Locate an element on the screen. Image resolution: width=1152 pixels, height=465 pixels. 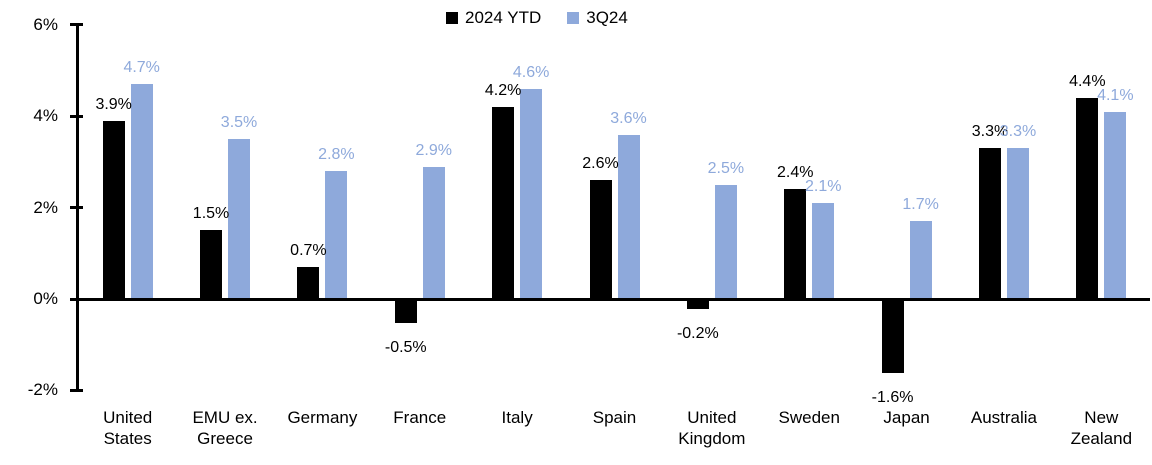
bar-value-label-2024-ytd-japan: -1.6% is located at coordinates (892, 398).